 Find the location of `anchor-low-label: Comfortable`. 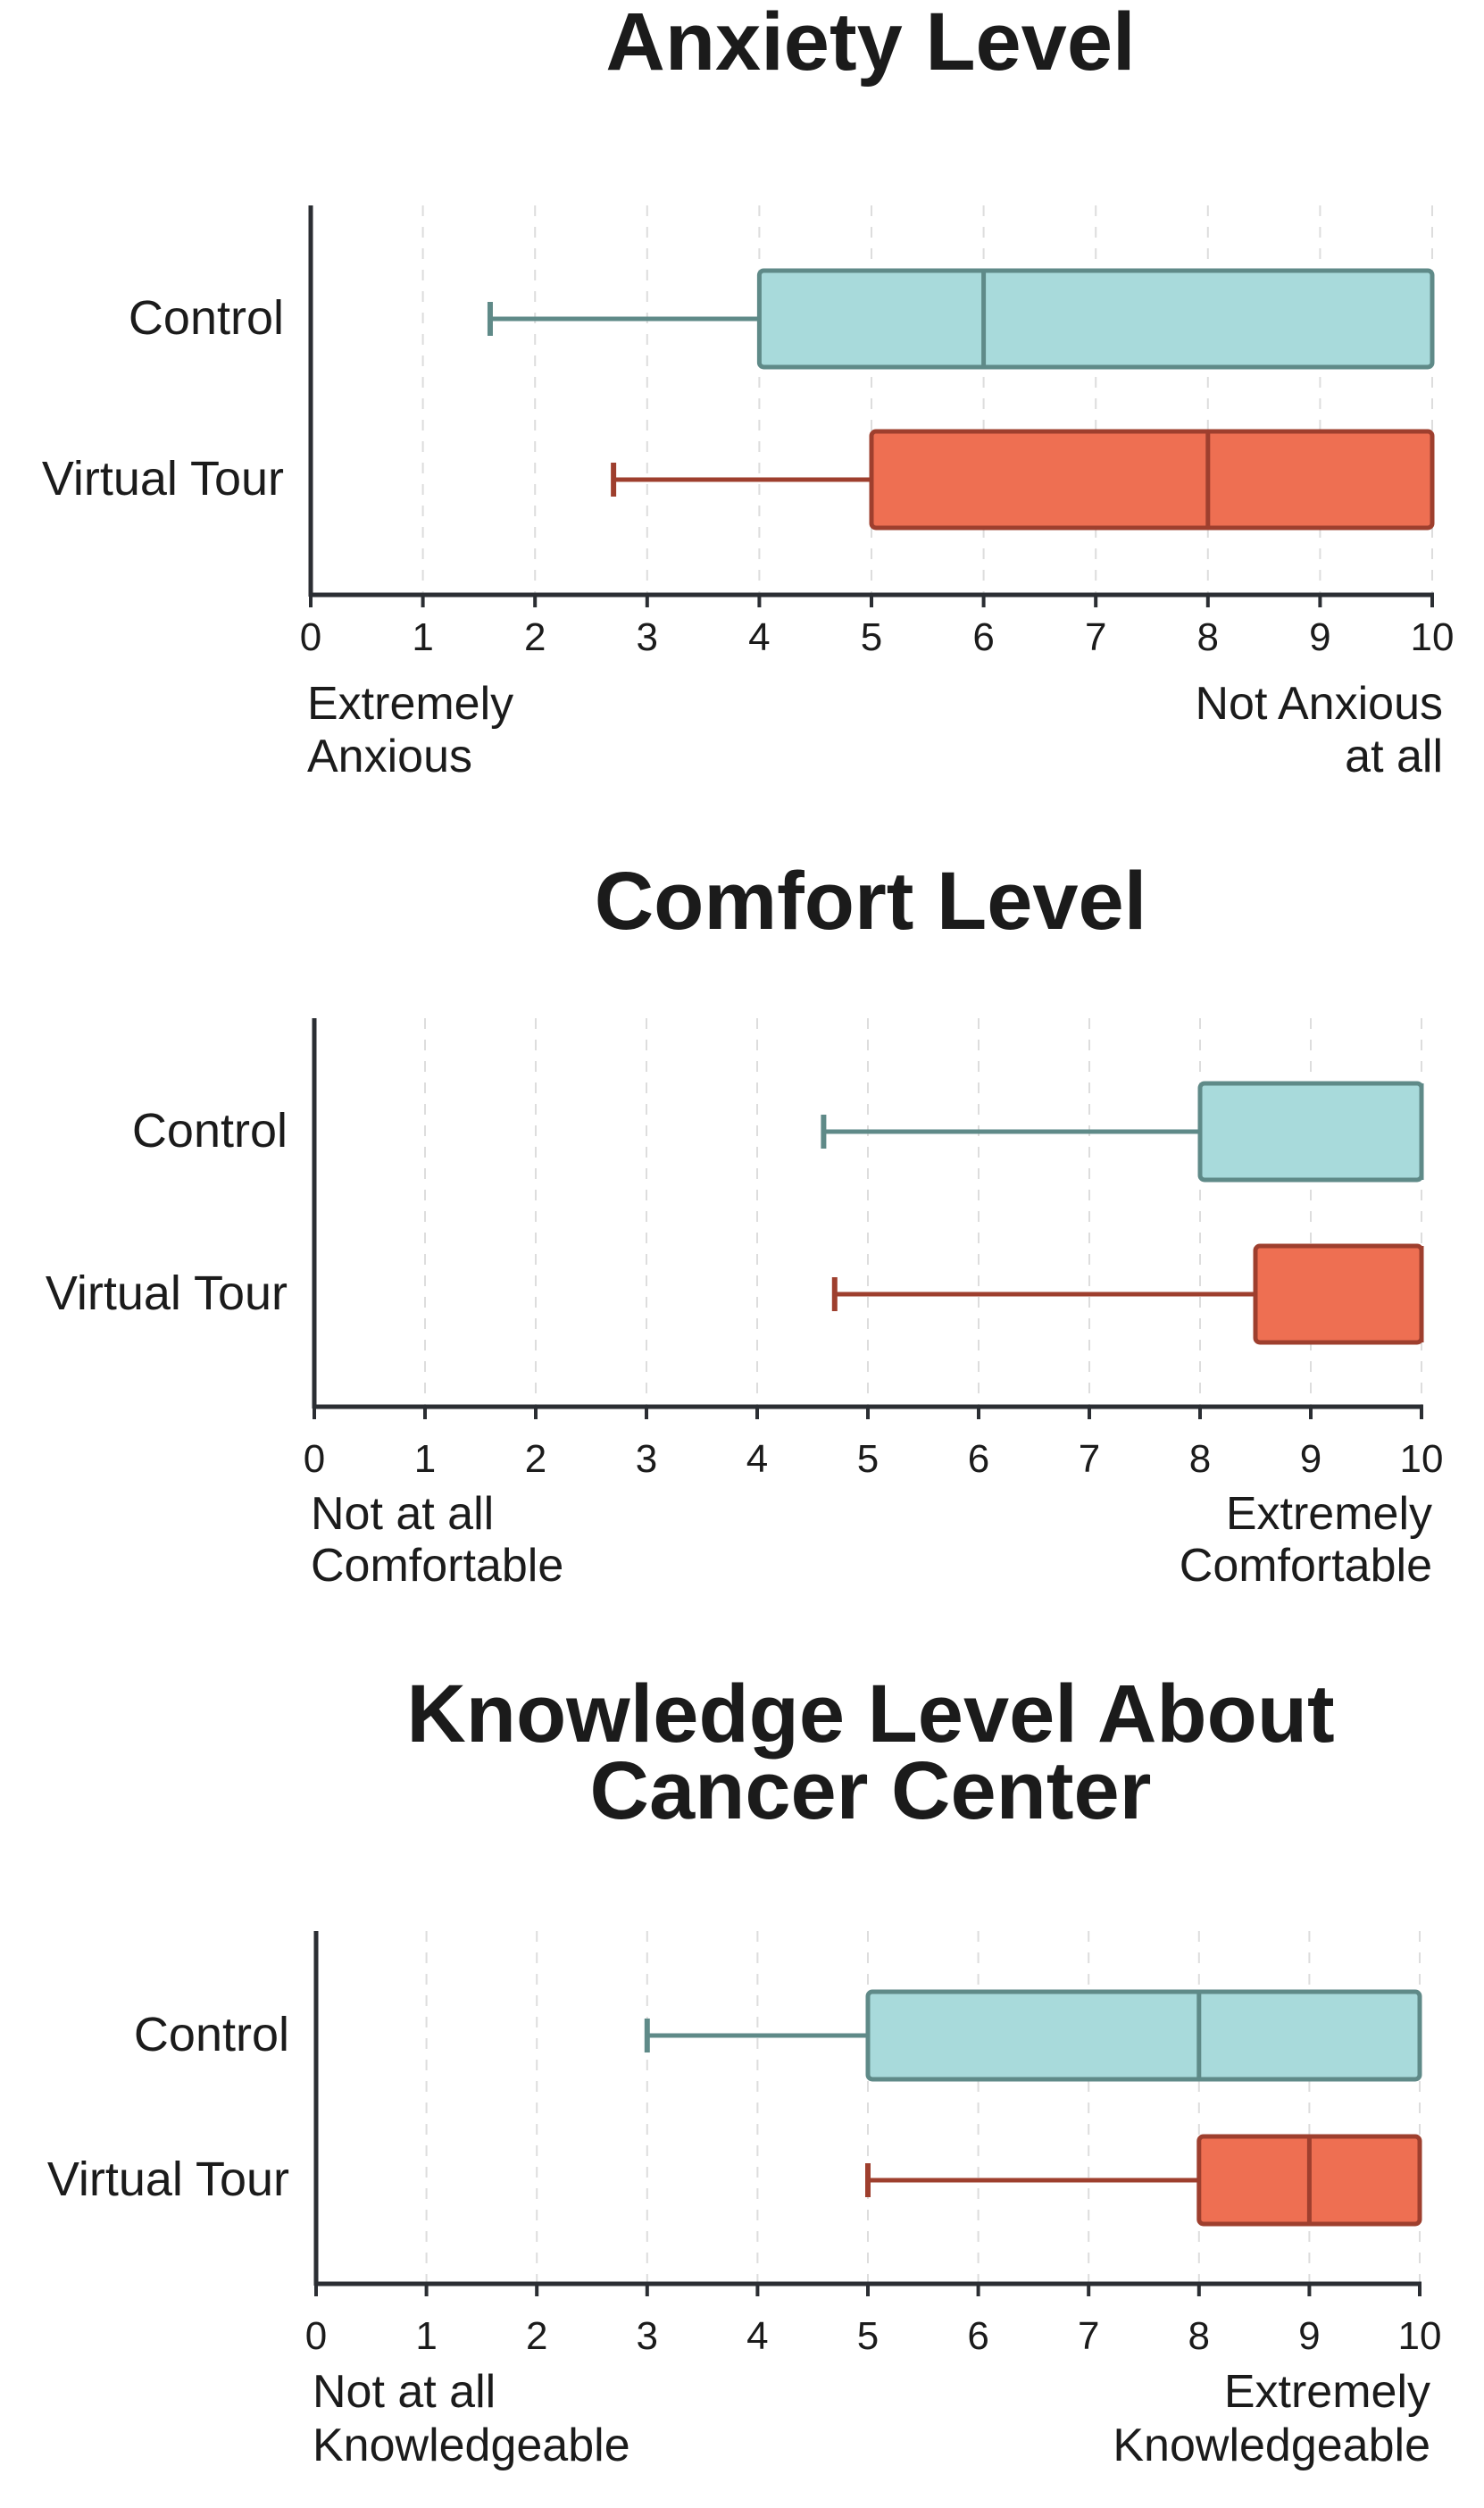

anchor-low-label: Comfortable is located at coordinates (437, 1566).